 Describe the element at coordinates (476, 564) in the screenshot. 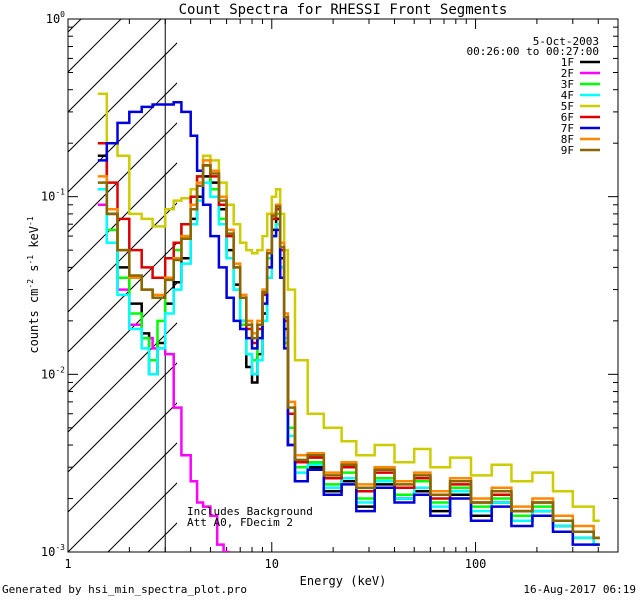

I see `x-tick-label: 100` at that location.